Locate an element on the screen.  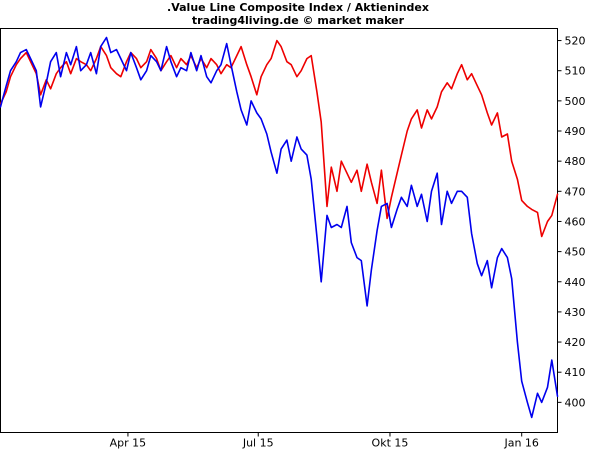
y-axis: 400 410 420 430 440 450 460 470 480 490 500 510 520 is located at coordinates (571, 222).